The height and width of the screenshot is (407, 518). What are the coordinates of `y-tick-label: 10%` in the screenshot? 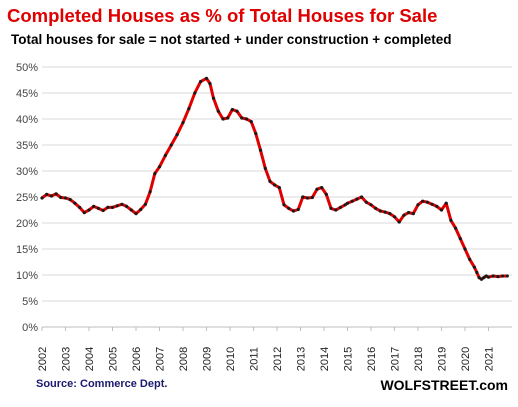 It's located at (27, 276).